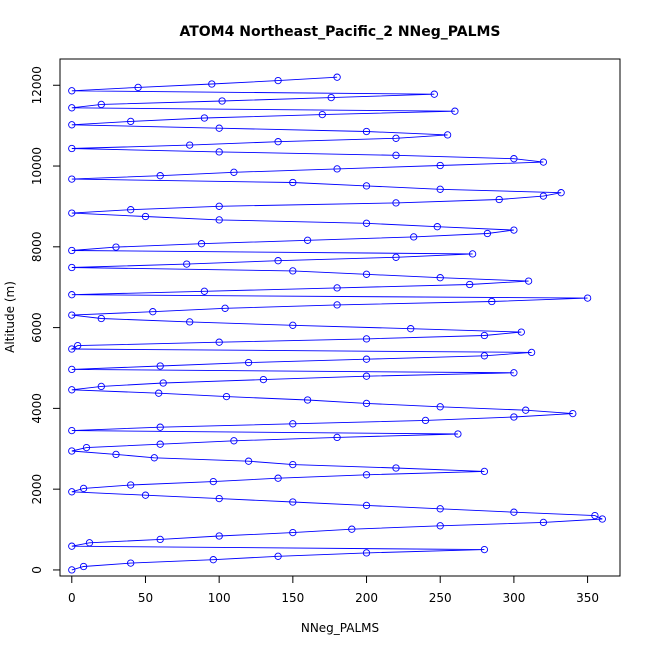 This screenshot has height=650, width=650. Describe the element at coordinates (587, 598) in the screenshot. I see `x-tick-label: 350` at that location.